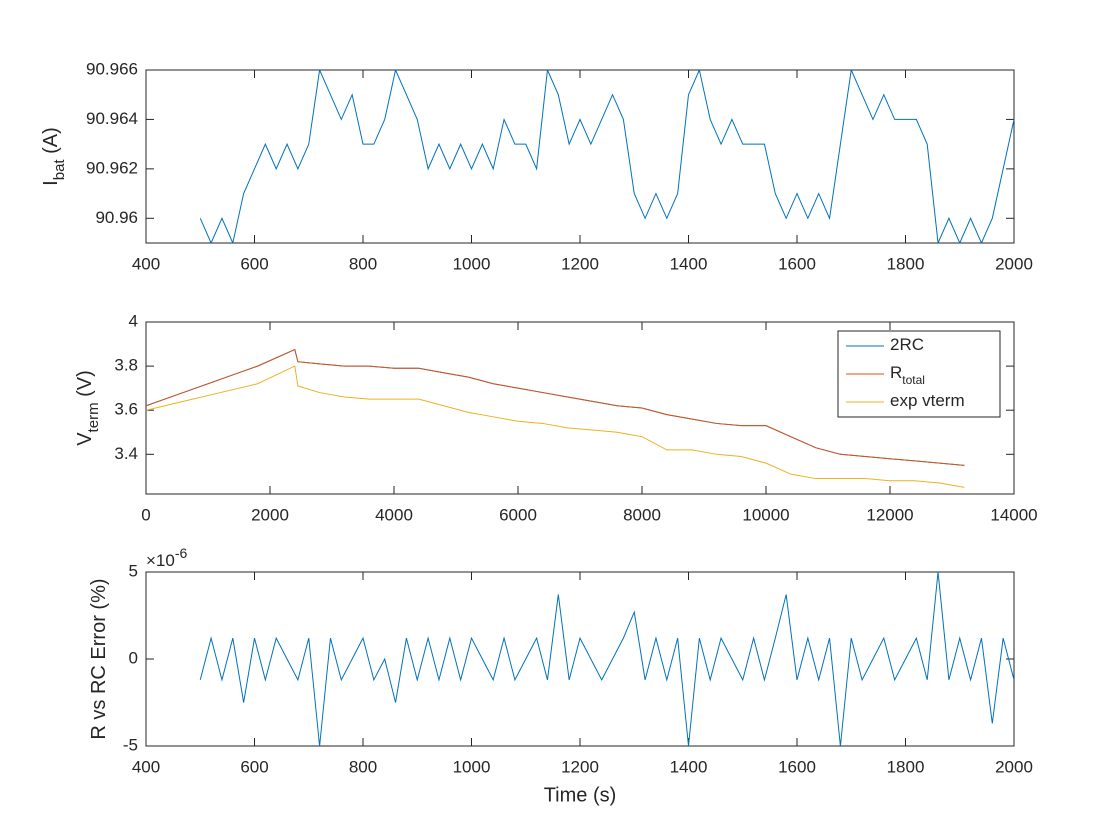 The height and width of the screenshot is (840, 1120). What do you see at coordinates (126, 453) in the screenshot?
I see `y-tick-label: 3.4` at bounding box center [126, 453].